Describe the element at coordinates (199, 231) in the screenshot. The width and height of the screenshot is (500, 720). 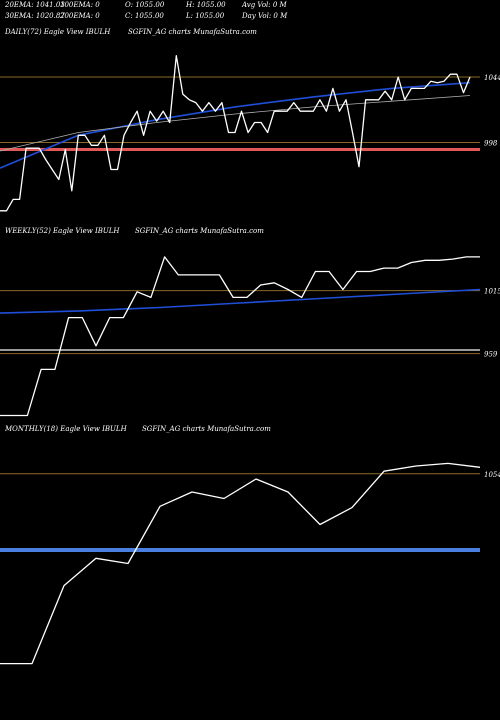
I see `panel-weekly-subtitle: SGFIN_AG charts MunafaSutra.com` at that location.